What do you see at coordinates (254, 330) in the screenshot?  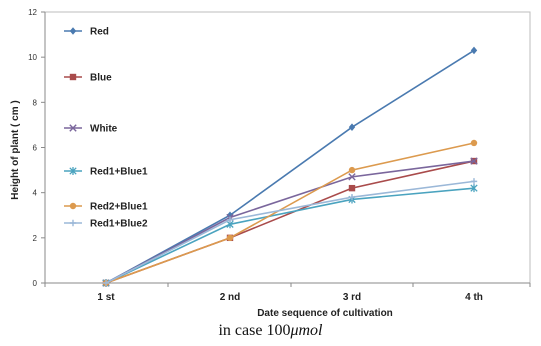 I see `caption-prefix: in case 100` at bounding box center [254, 330].